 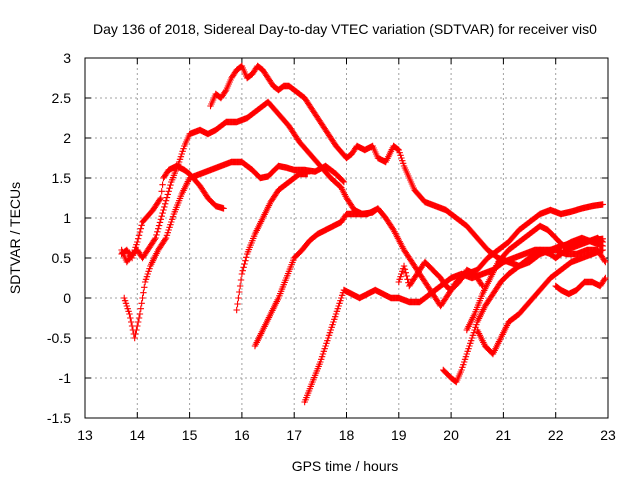 I want to click on y-tick-label: 1, so click(x=67, y=218).